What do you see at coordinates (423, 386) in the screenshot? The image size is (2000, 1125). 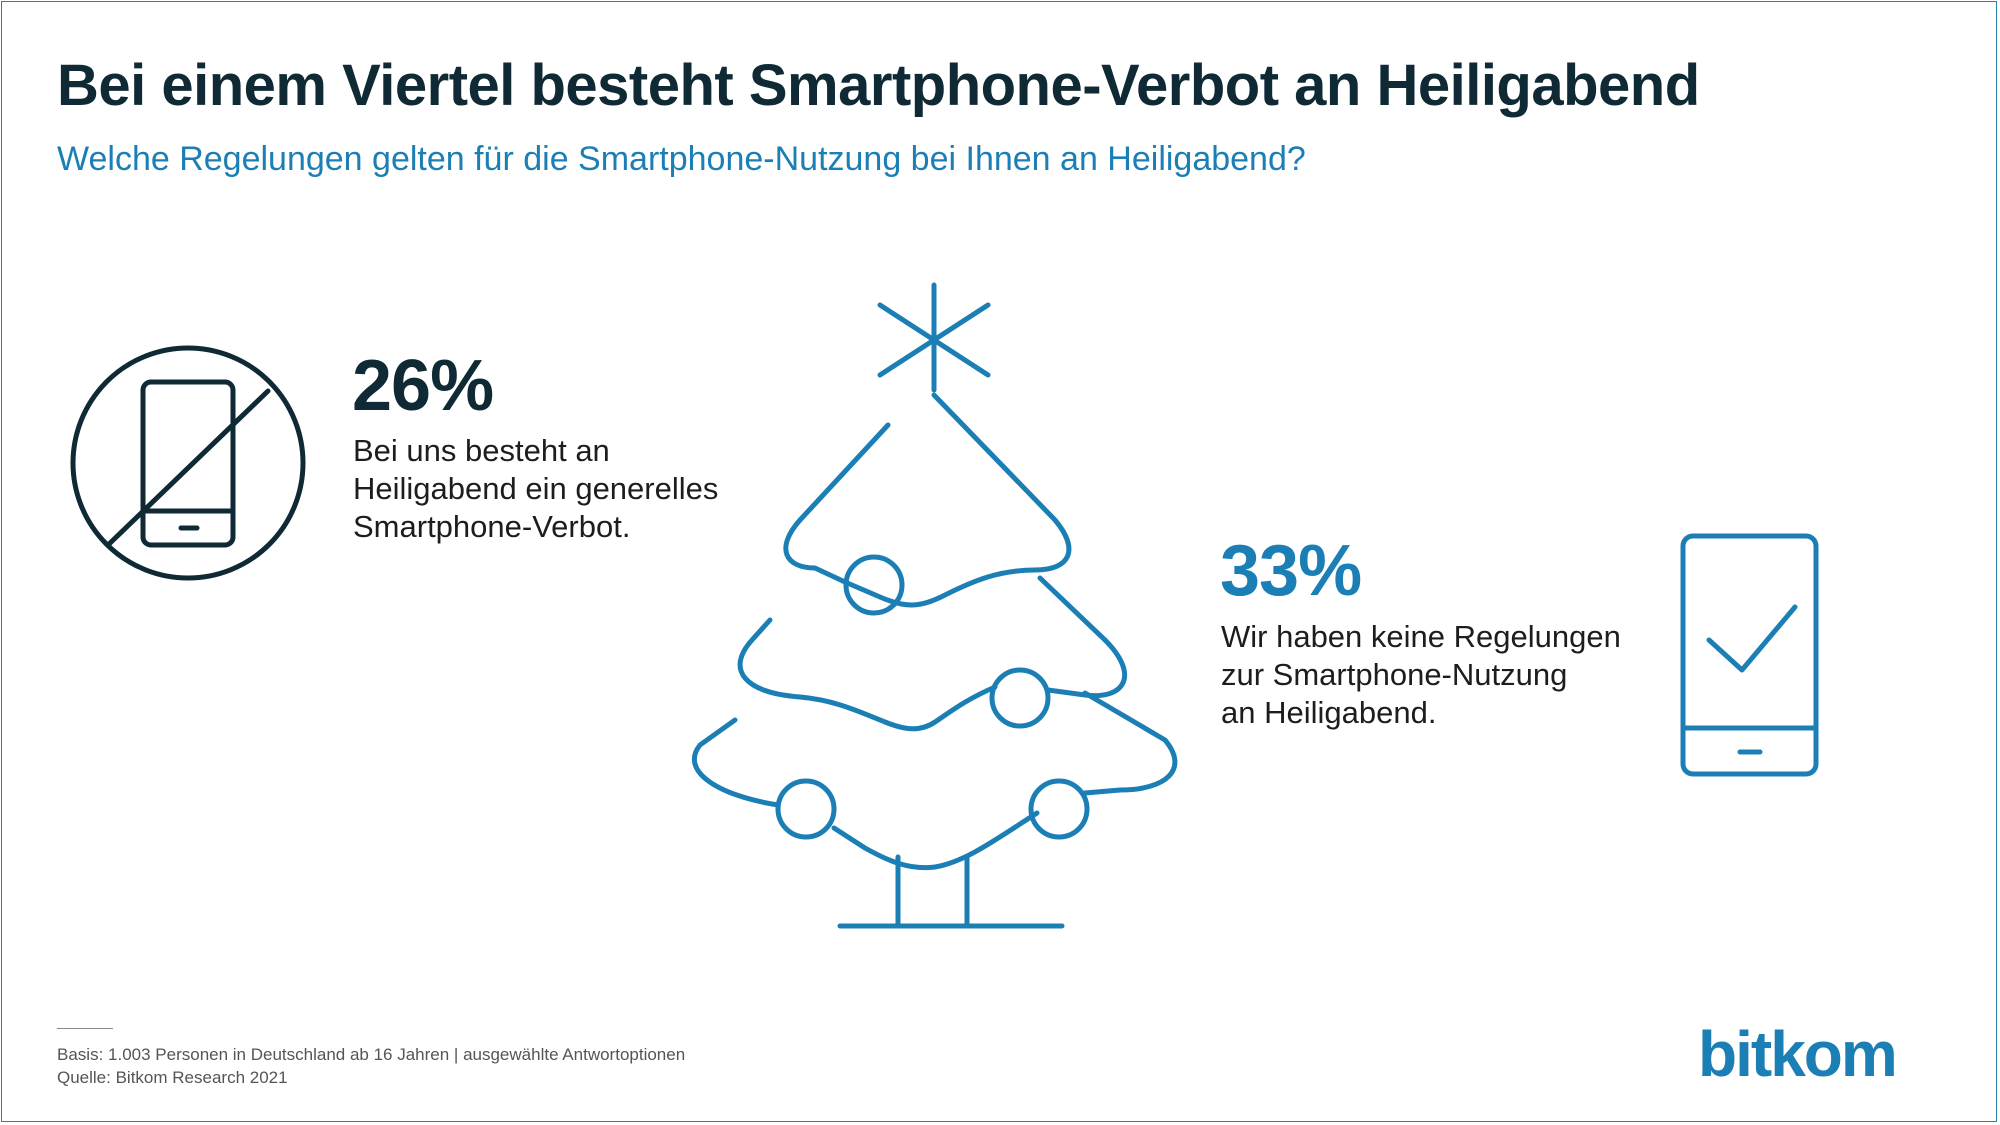 I see `stat-value-ban: 26%` at bounding box center [423, 386].